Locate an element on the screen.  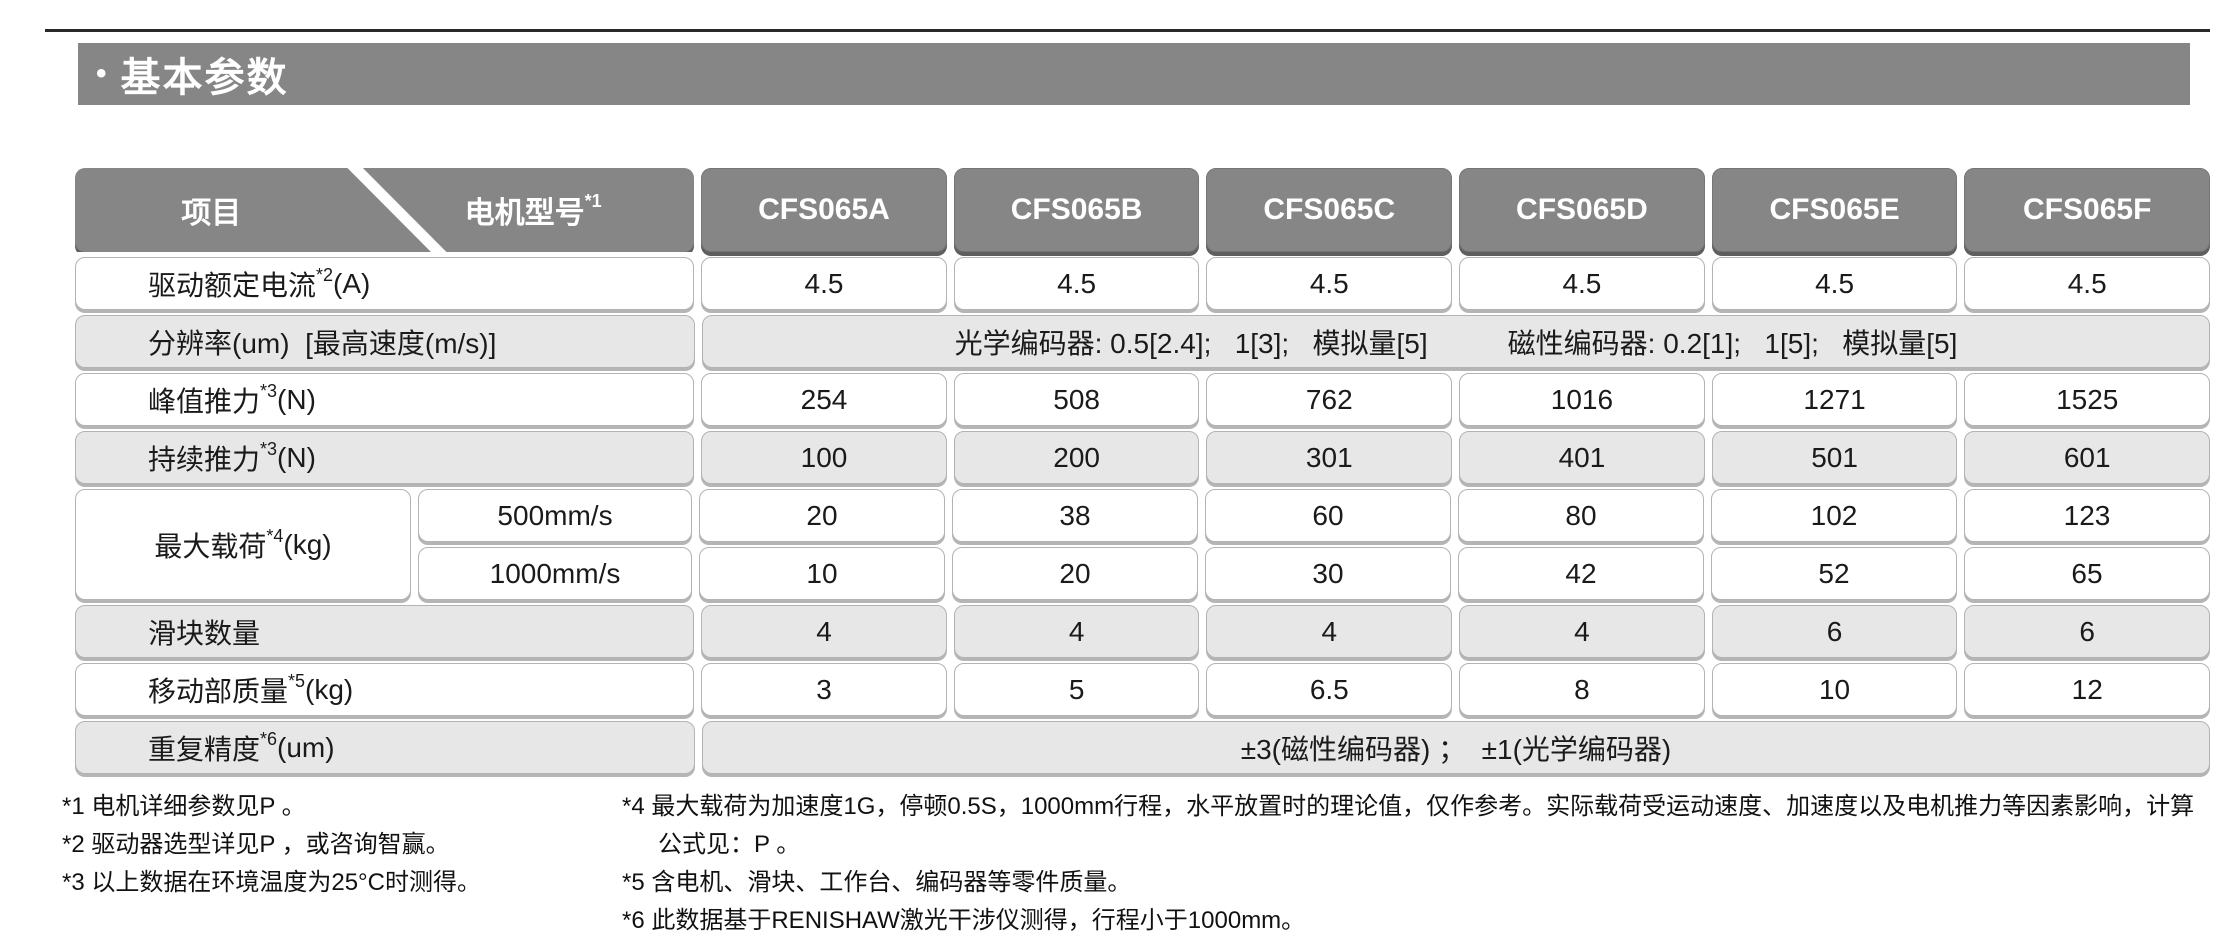
value-cell: 12 is located at coordinates (2087, 689).